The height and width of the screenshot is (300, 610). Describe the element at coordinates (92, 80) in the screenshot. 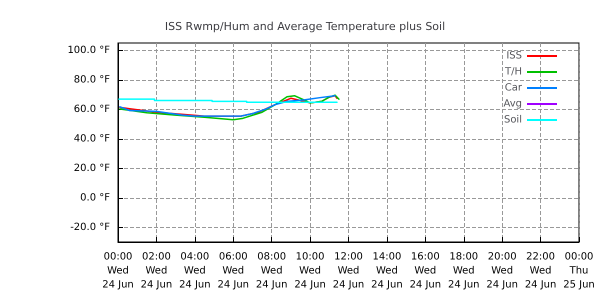

I see `y-tick-label: 80.0 °F` at that location.